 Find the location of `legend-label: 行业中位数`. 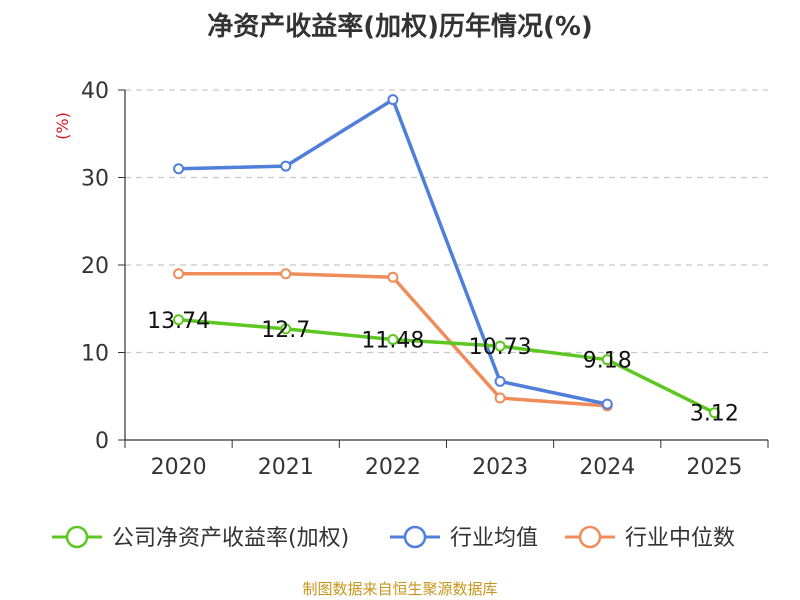

legend-label: 行业中位数 is located at coordinates (680, 538).